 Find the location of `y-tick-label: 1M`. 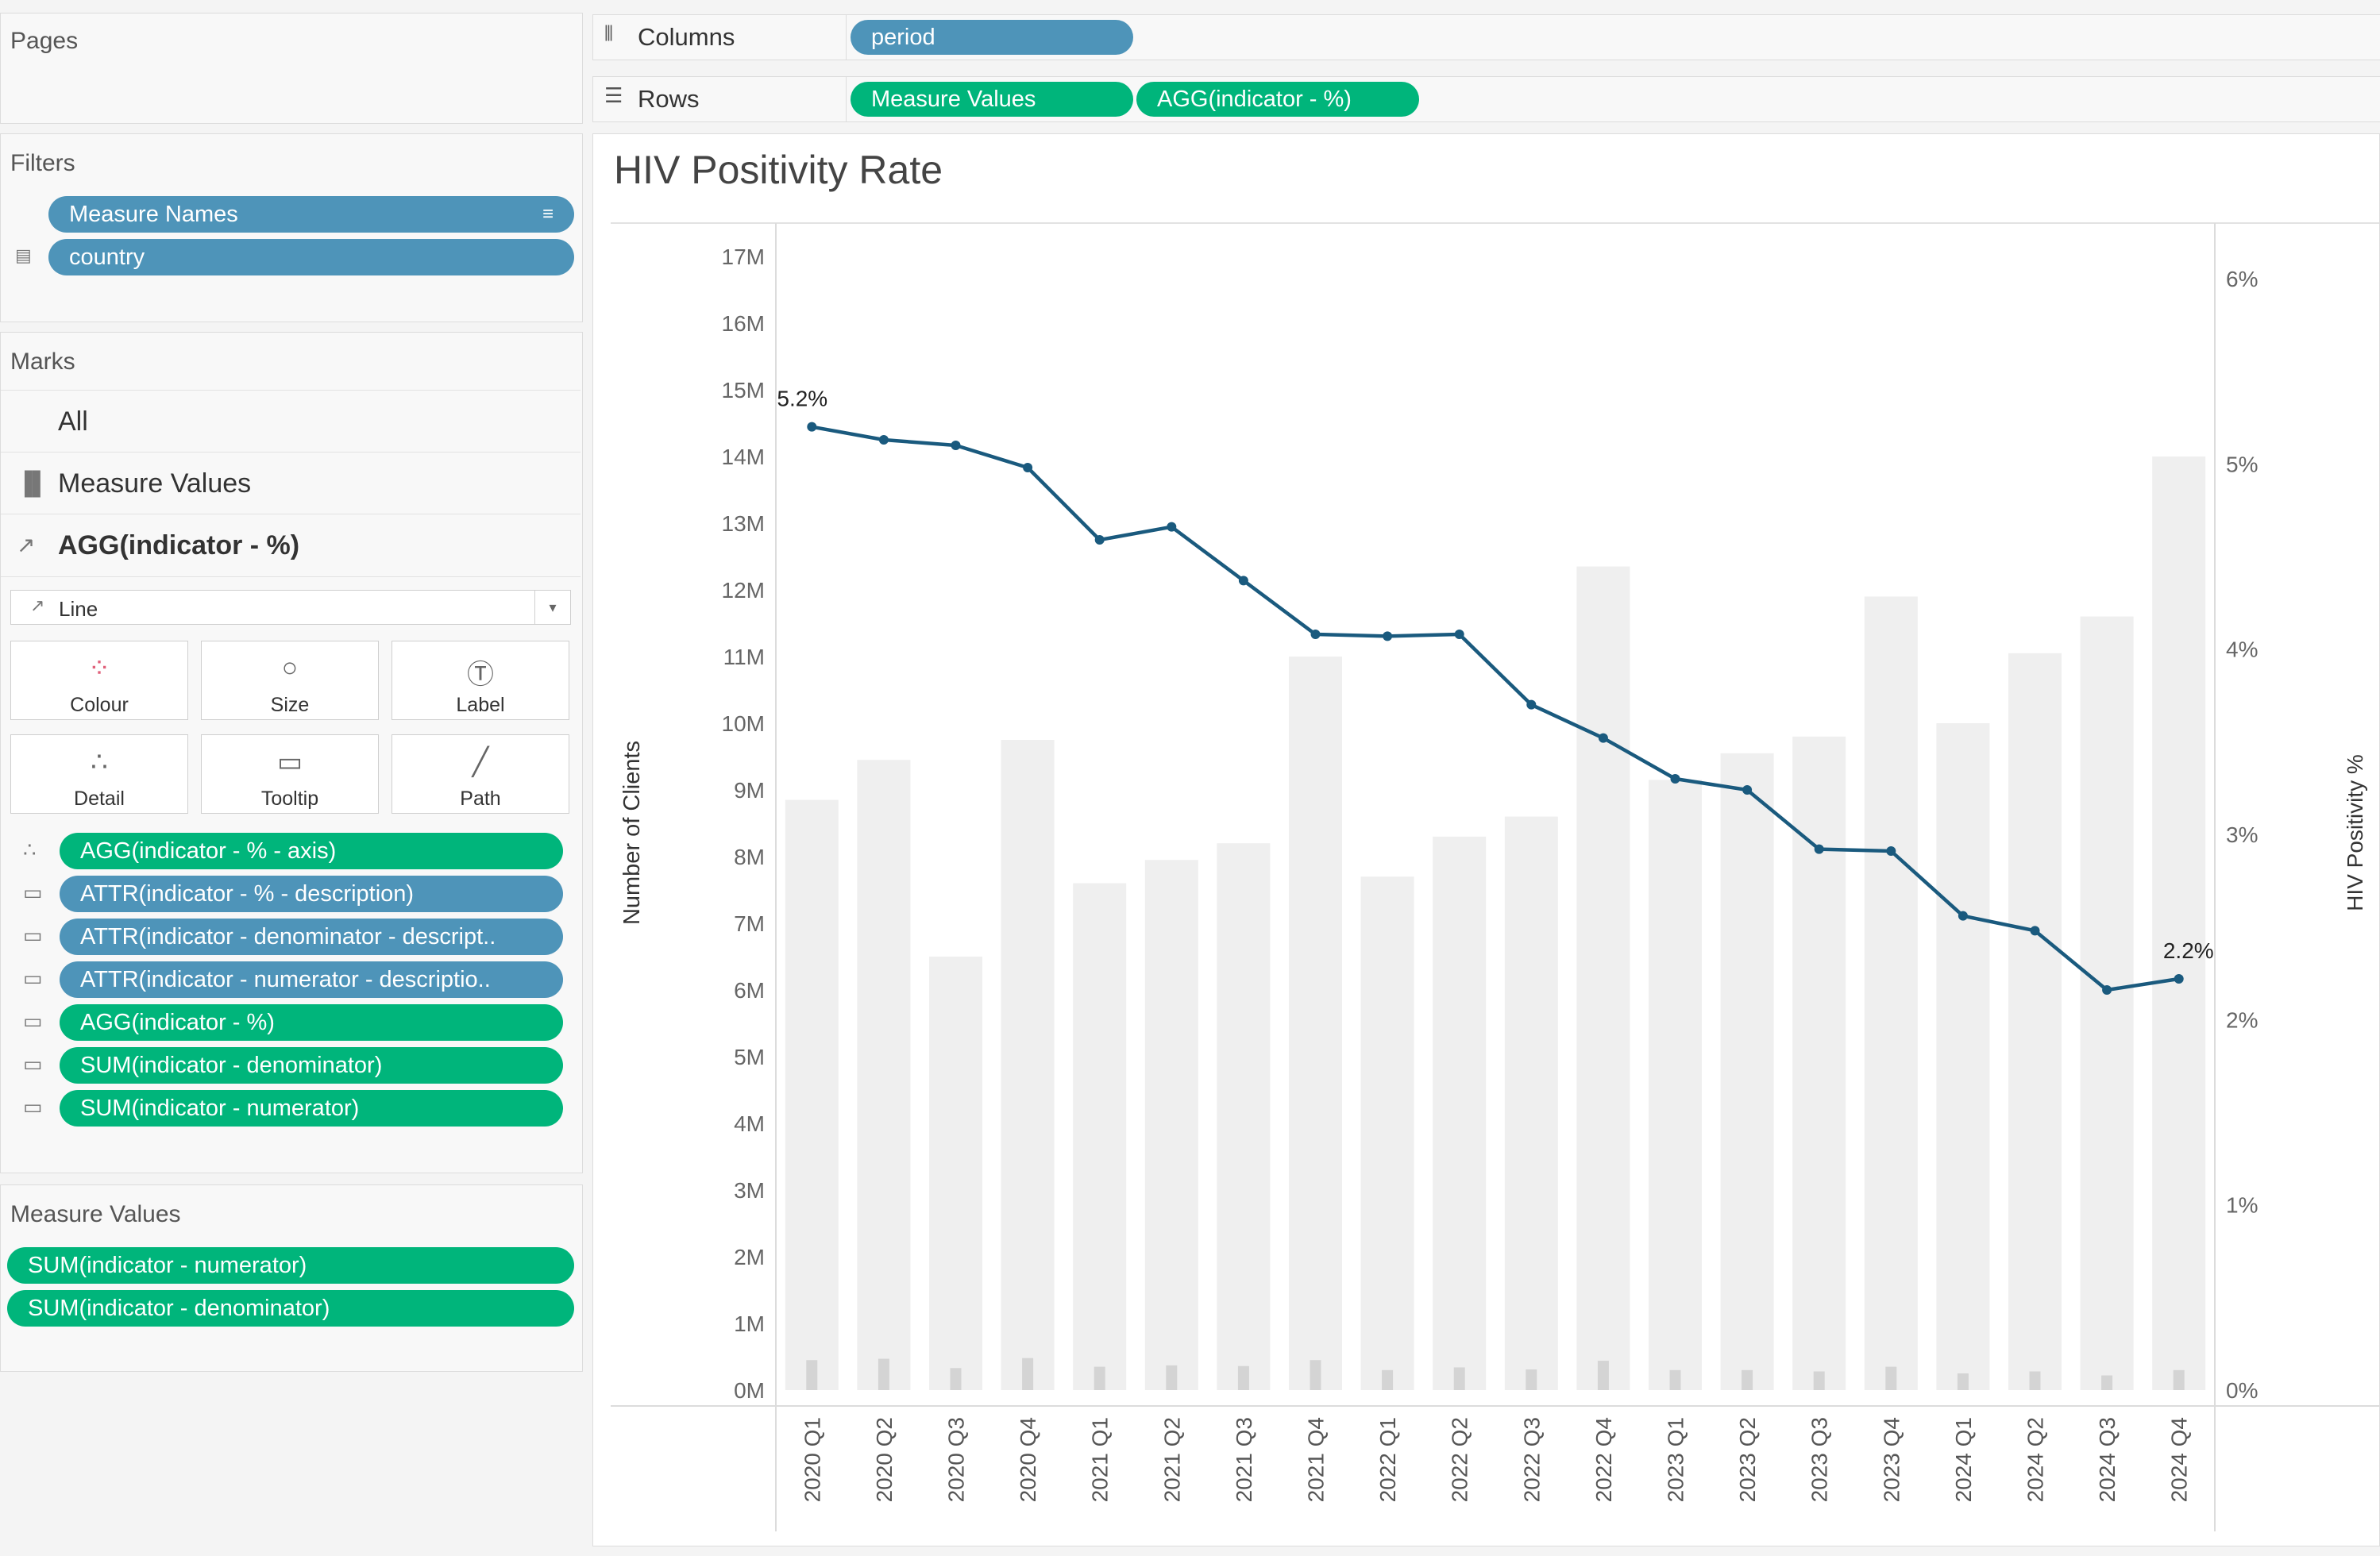

y-tick-label: 1M is located at coordinates (749, 1323).